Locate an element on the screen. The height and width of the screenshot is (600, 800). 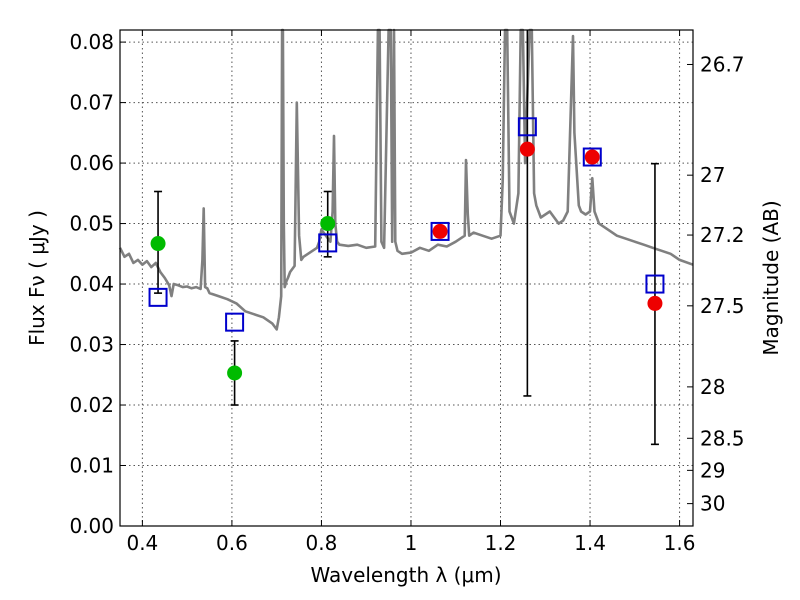
y-tick-label-5: 0.05 is located at coordinates (91, 224).